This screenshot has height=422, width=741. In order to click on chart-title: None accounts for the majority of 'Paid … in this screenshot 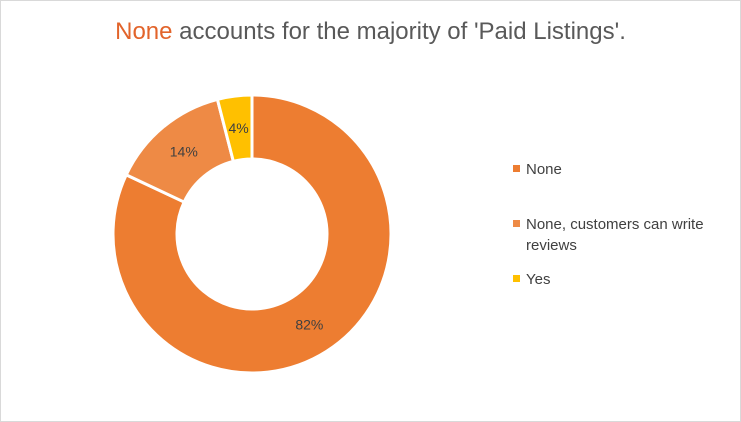, I will do `click(370, 32)`.